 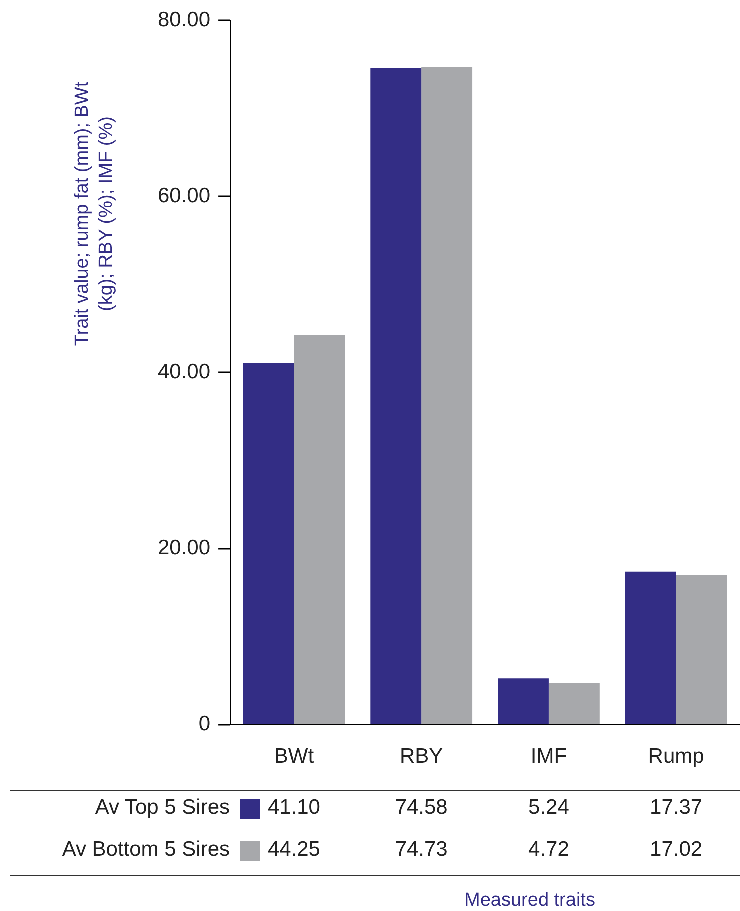 What do you see at coordinates (421, 808) in the screenshot?
I see `data-label: 74.58` at bounding box center [421, 808].